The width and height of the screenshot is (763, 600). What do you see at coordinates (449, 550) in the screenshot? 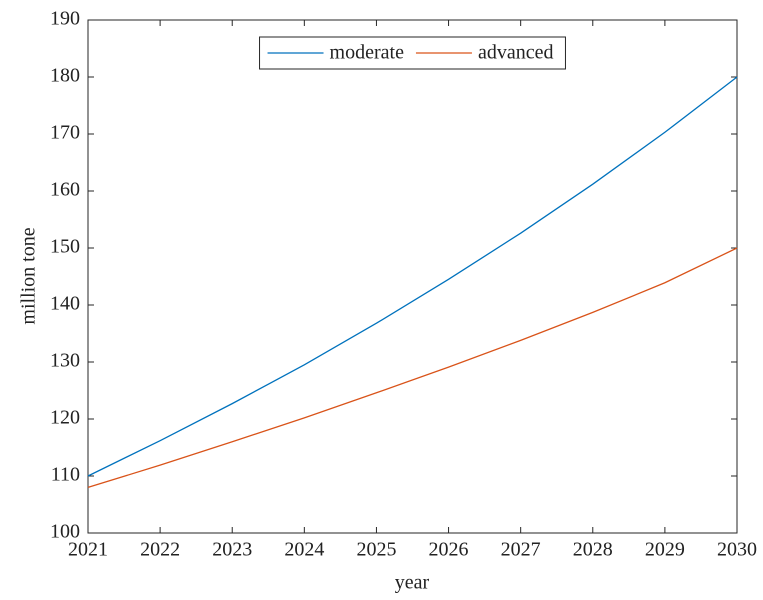
I see `x-tick-label: 2026` at bounding box center [449, 550].